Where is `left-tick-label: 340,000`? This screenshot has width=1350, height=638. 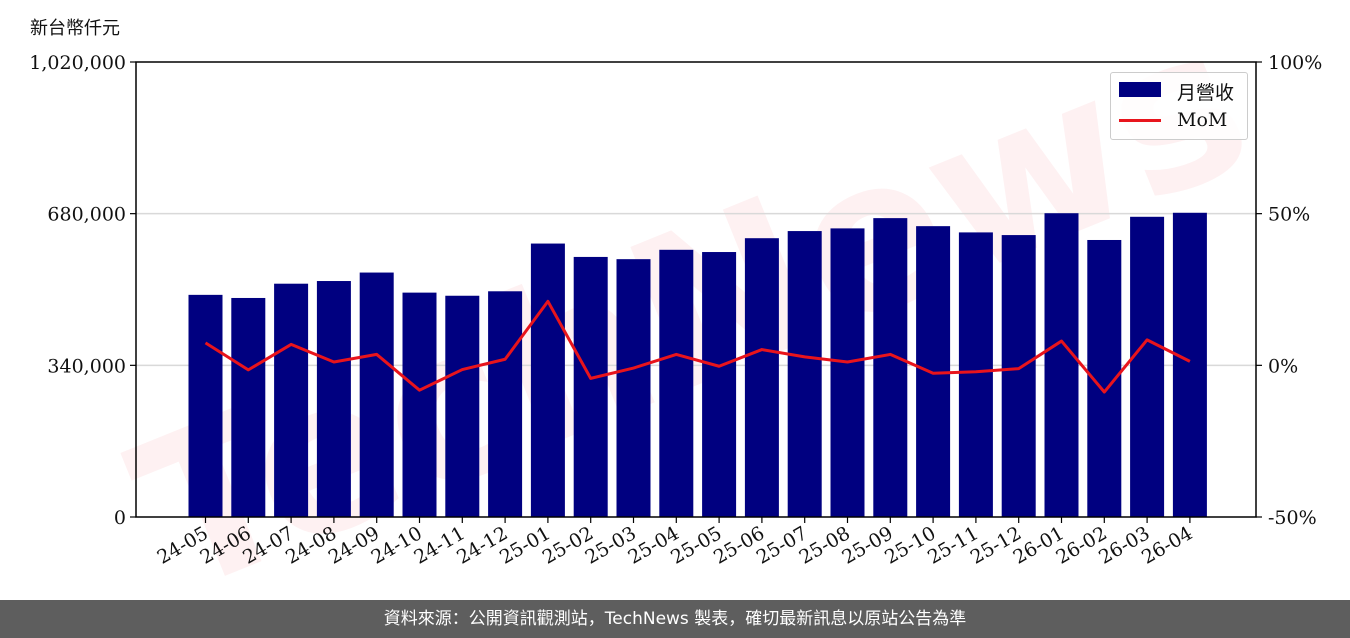 left-tick-label: 340,000 is located at coordinates (86, 366).